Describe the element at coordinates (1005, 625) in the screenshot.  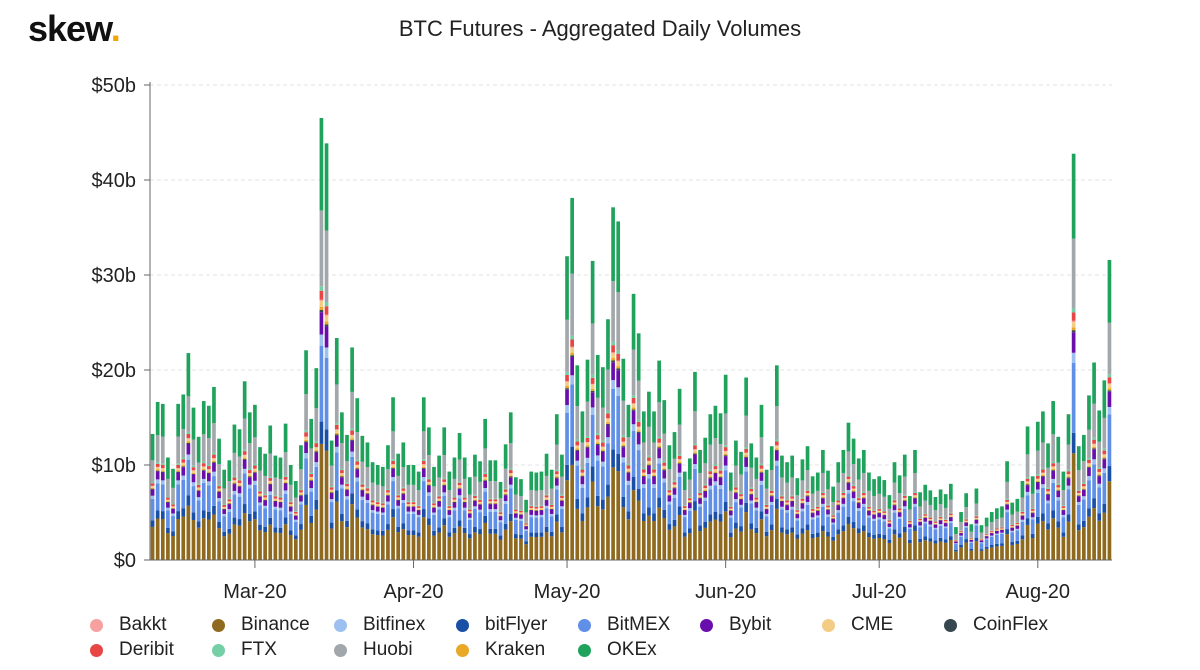
I see `legend-item-coinflex: CoinFlex` at that location.